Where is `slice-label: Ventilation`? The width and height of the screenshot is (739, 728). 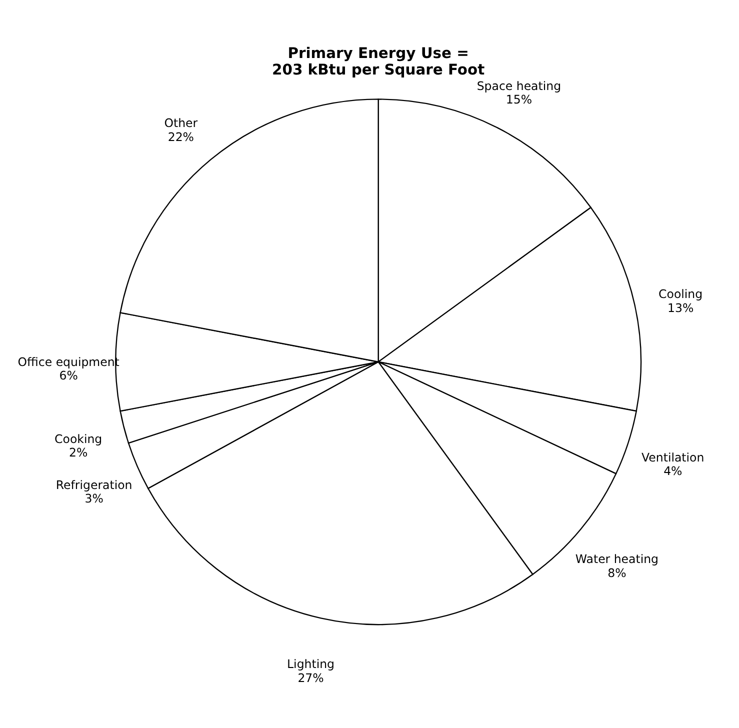 slice-label: Ventilation is located at coordinates (673, 457).